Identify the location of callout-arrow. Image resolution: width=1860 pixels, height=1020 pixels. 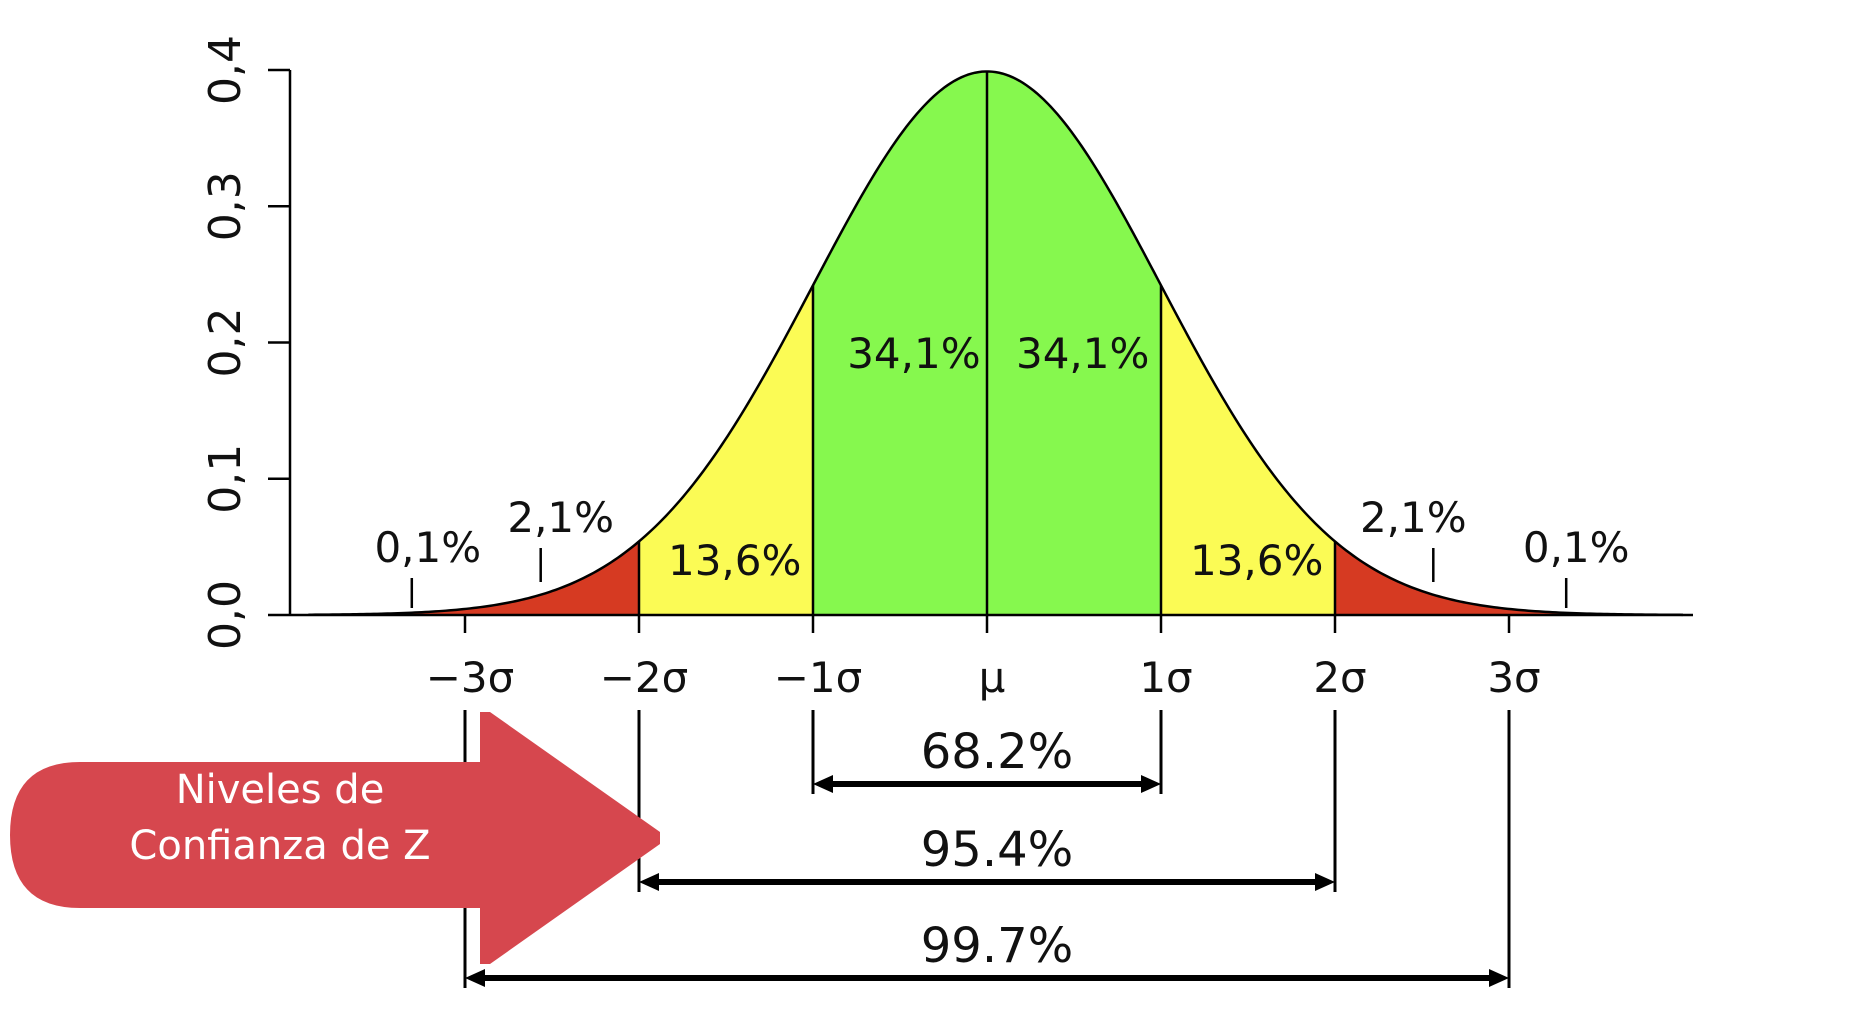
(335, 838).